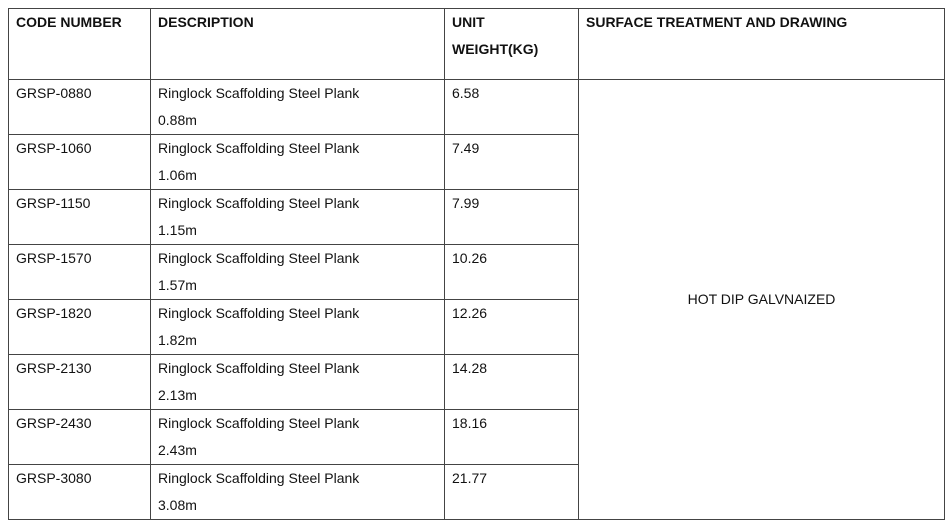  What do you see at coordinates (177, 230) in the screenshot?
I see `description-text: 1.15m` at bounding box center [177, 230].